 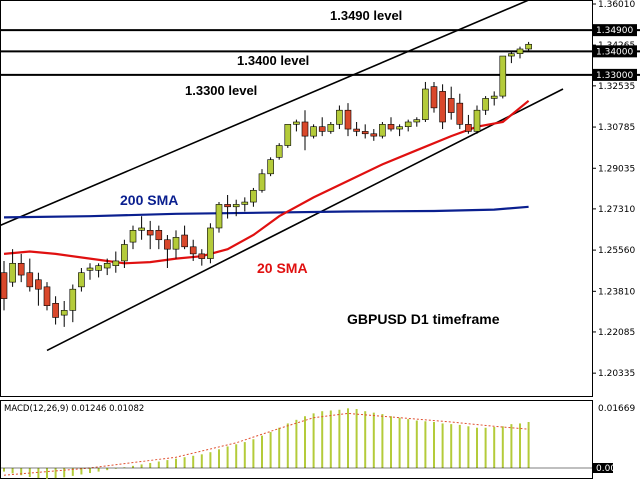 I want to click on y-tick-label: 1.20335, so click(x=616, y=374).